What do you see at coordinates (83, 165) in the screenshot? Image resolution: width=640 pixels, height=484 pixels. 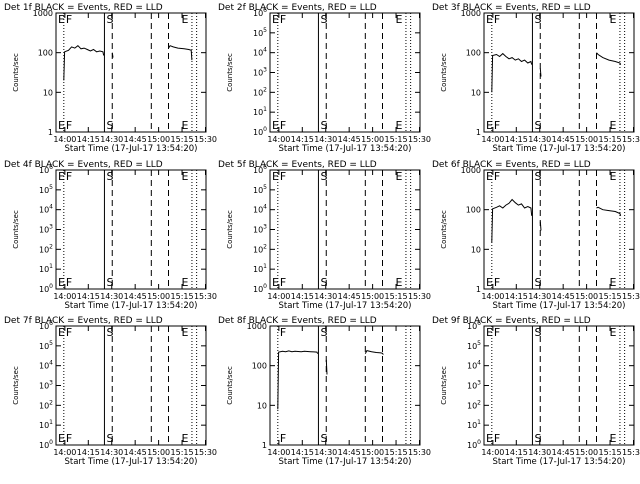 I see `chart-title: Det 4f BLACK = Events, RED = LLD` at bounding box center [83, 165].